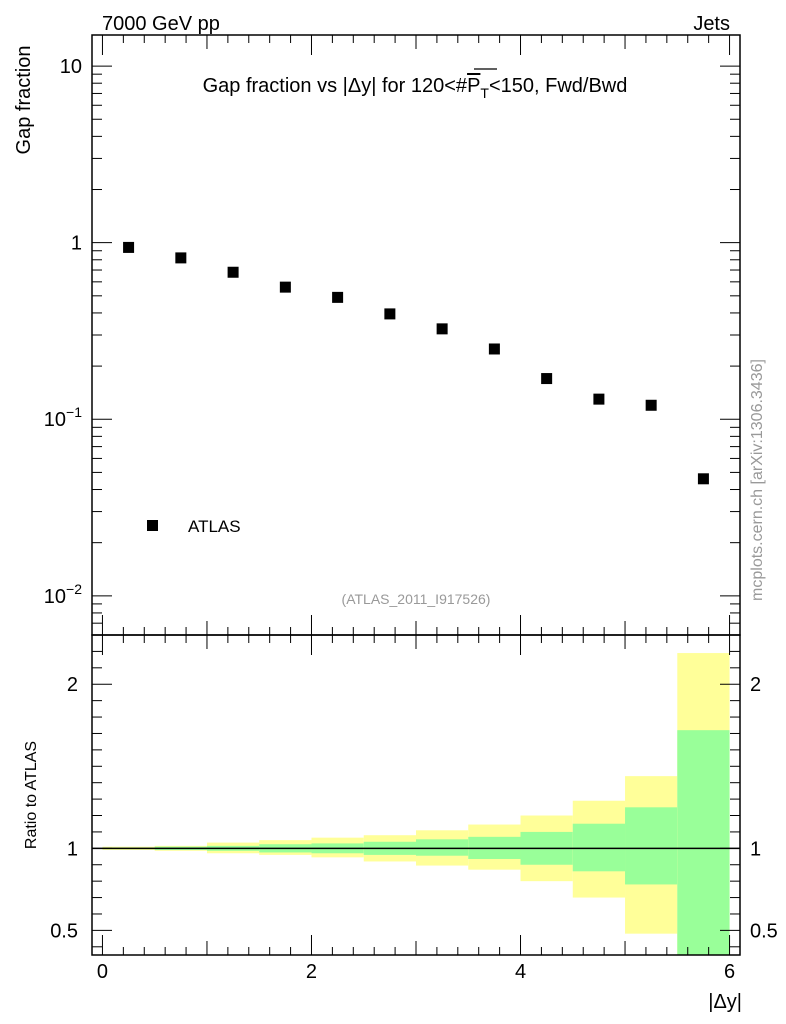  Describe the element at coordinates (71, 67) in the screenshot. I see `y-tick-label: 10` at that location.